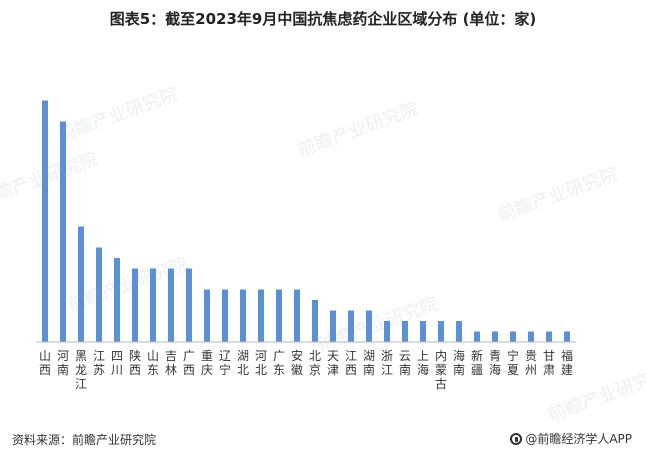 The image size is (646, 458). Describe the element at coordinates (117, 363) in the screenshot. I see `x-tick-label-四川: 四川` at that location.